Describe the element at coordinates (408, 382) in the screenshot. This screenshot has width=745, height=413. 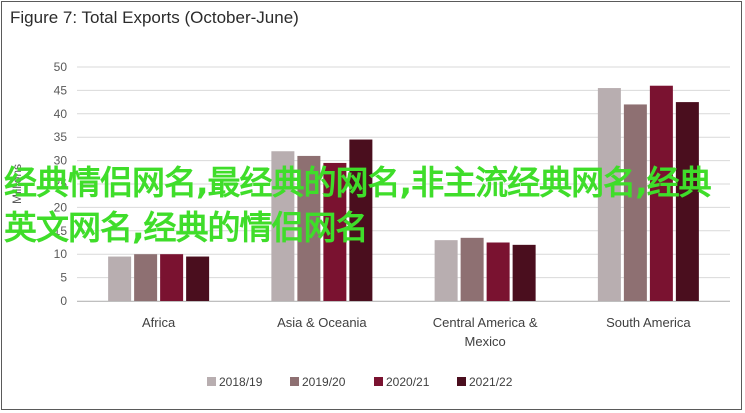
I see `legend-label: 2020/21` at that location.